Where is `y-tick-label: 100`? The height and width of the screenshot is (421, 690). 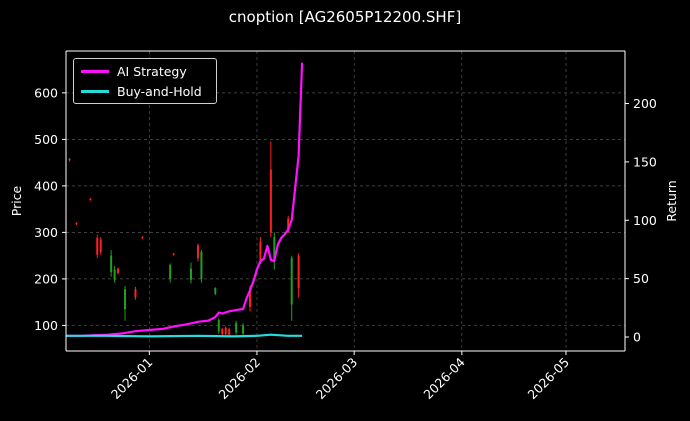
y-tick-label: 100 is located at coordinates (46, 325).